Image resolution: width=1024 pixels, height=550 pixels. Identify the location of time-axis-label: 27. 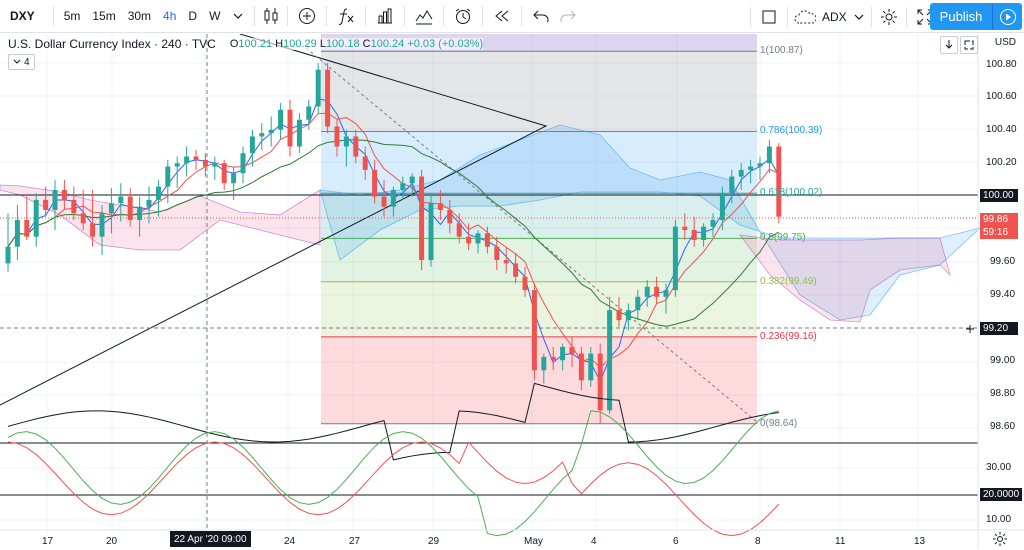
(355, 541).